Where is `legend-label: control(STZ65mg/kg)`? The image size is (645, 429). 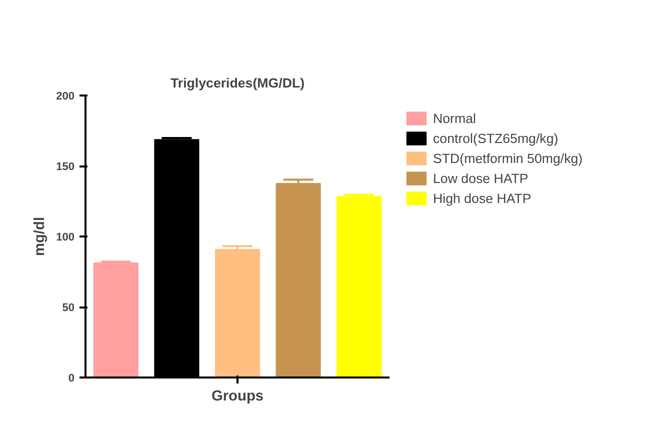
legend-label: control(STZ65mg/kg) is located at coordinates (495, 138).